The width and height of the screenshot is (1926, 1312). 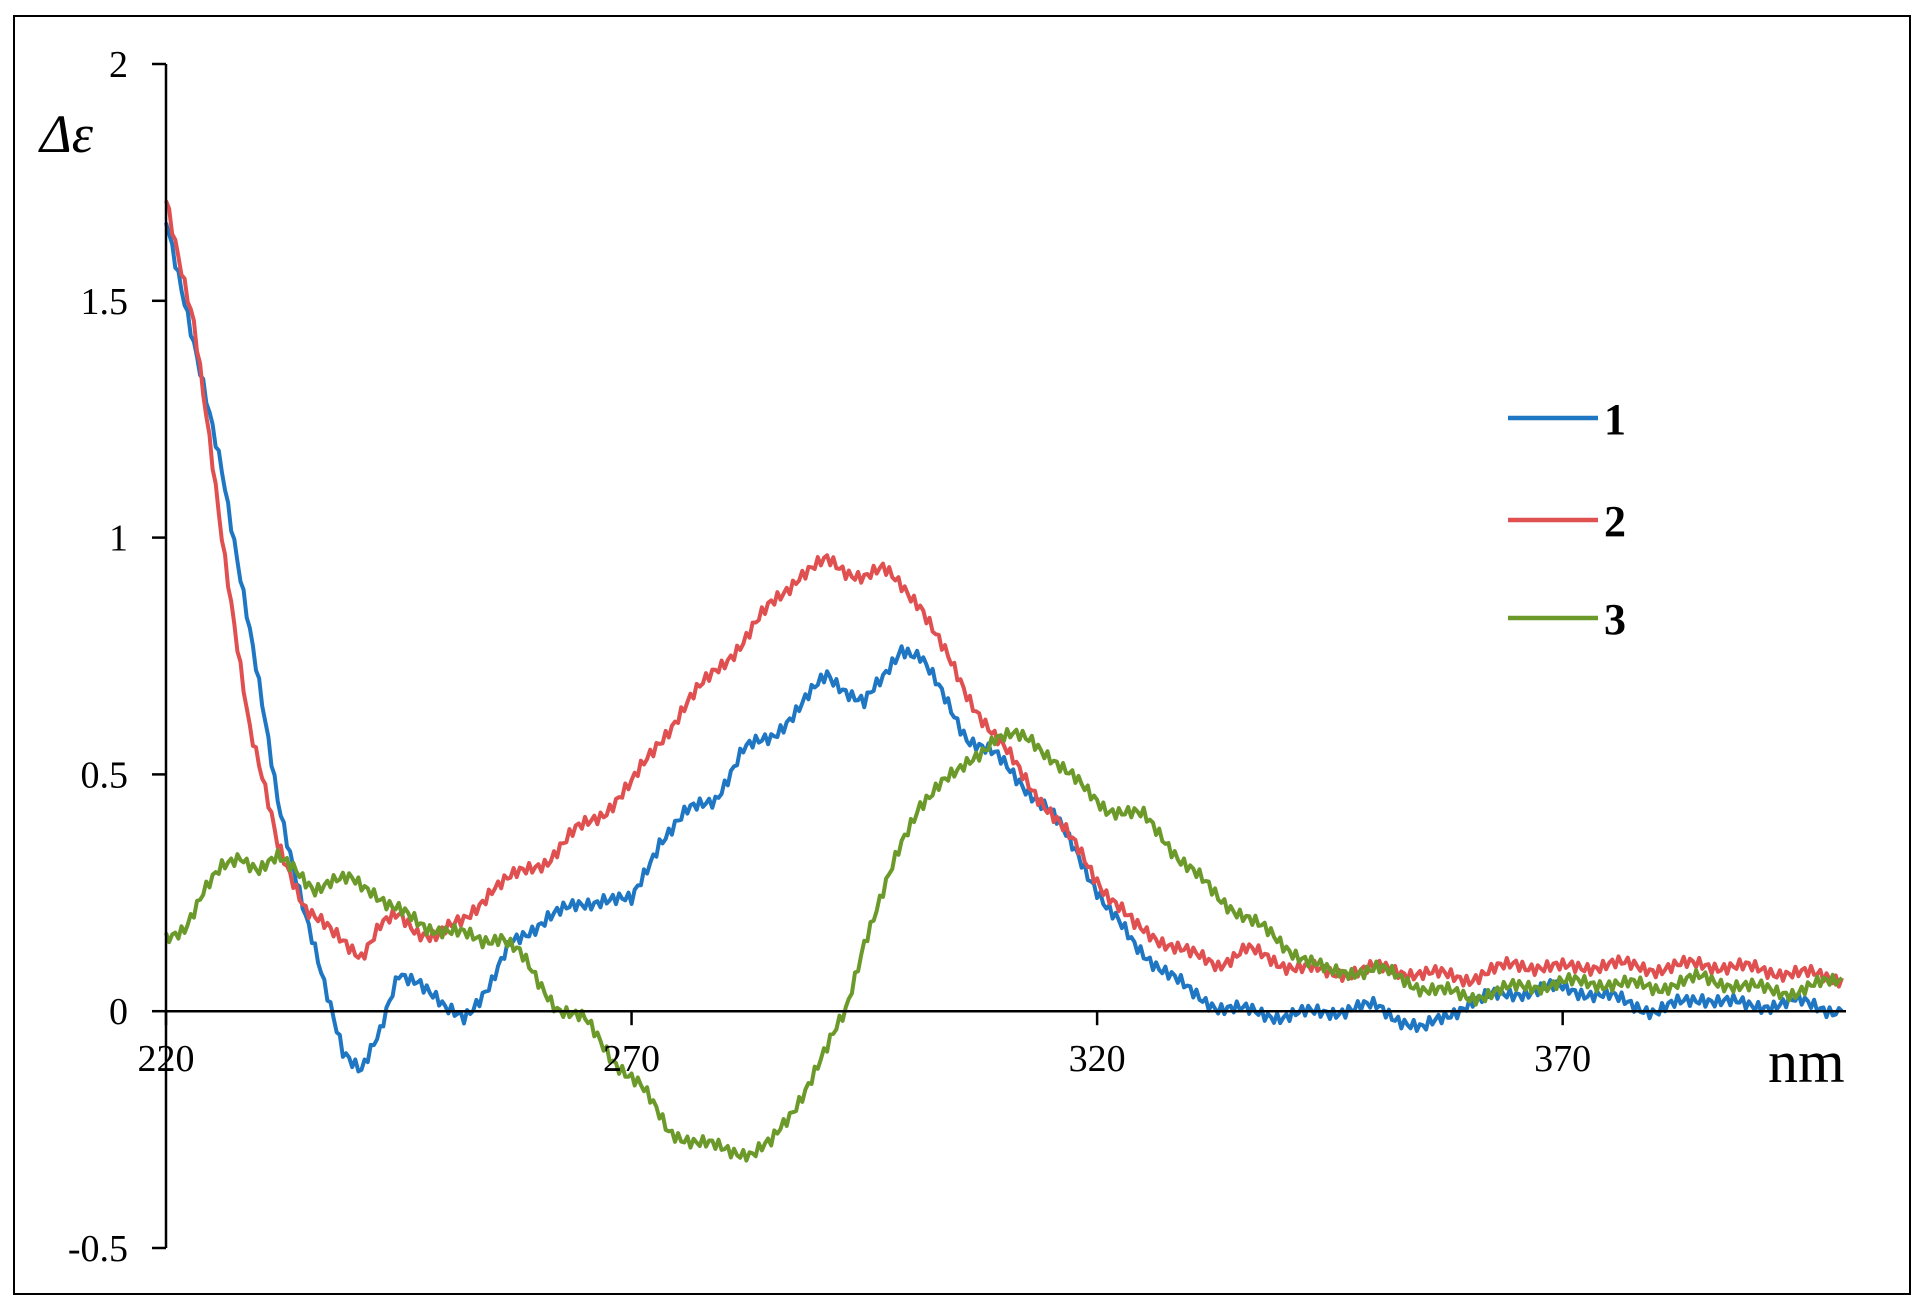 I want to click on legend-label-3: 3, so click(x=1615, y=619).